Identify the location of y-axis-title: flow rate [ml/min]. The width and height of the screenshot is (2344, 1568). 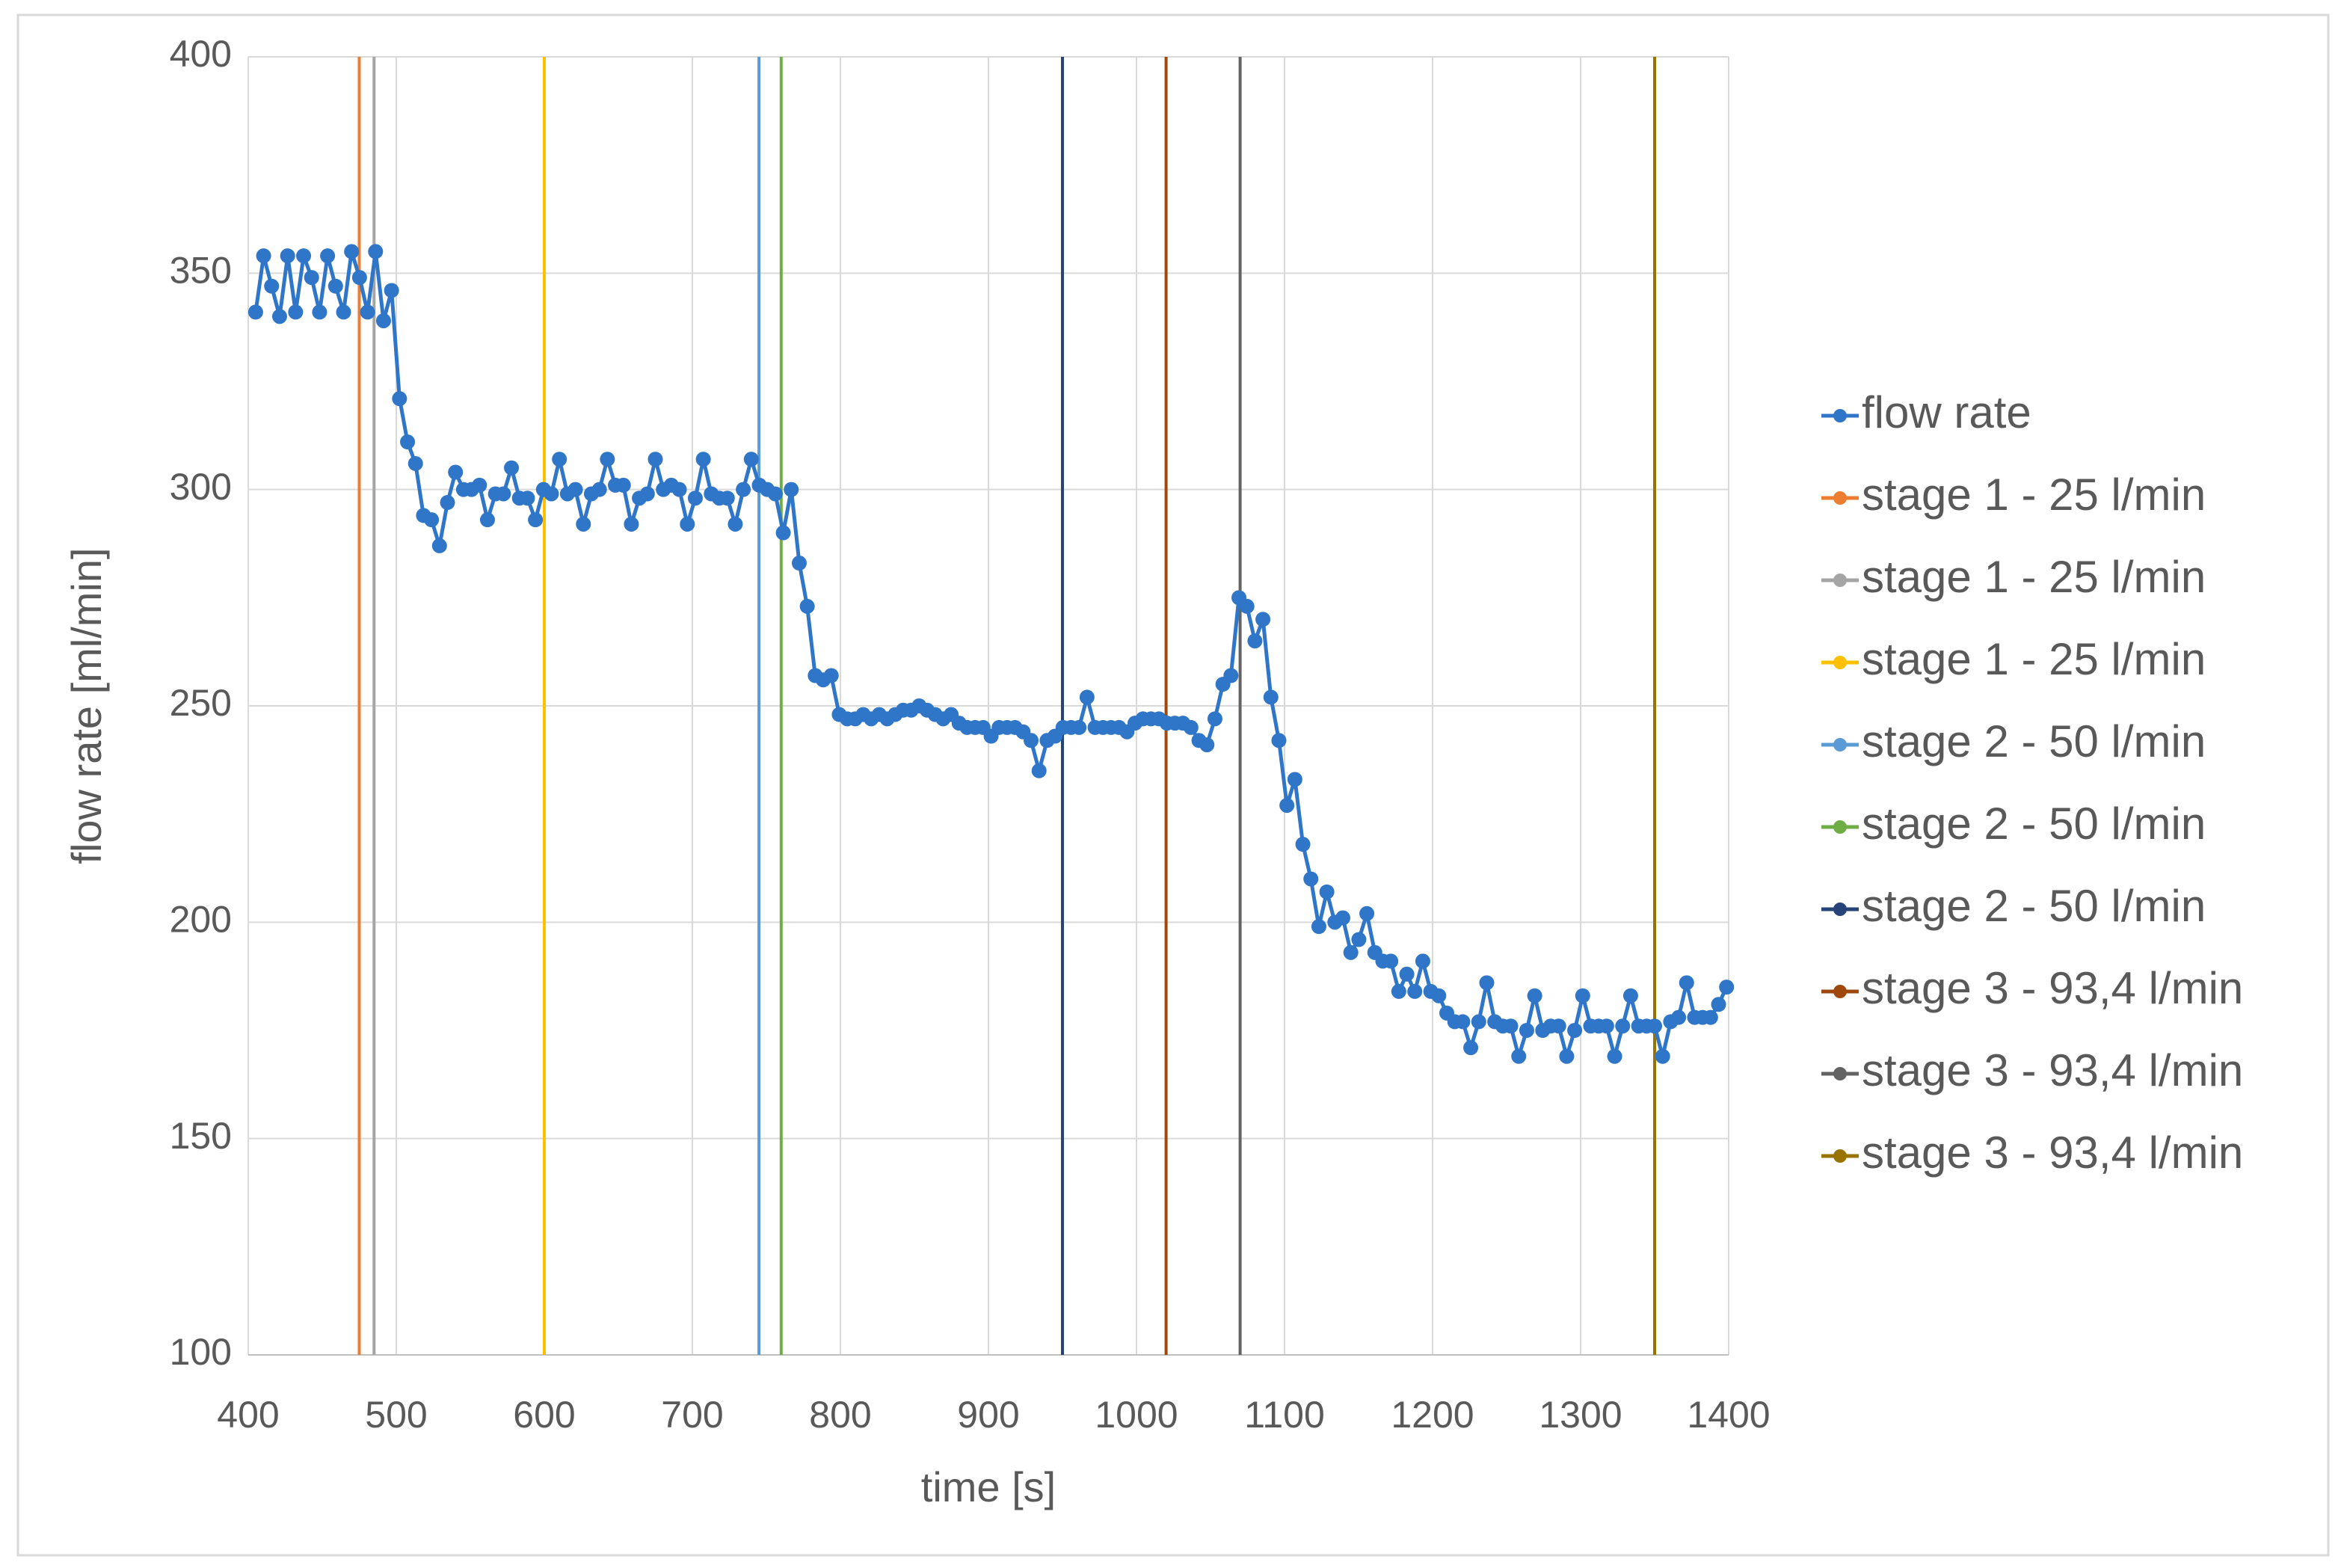
(86, 705).